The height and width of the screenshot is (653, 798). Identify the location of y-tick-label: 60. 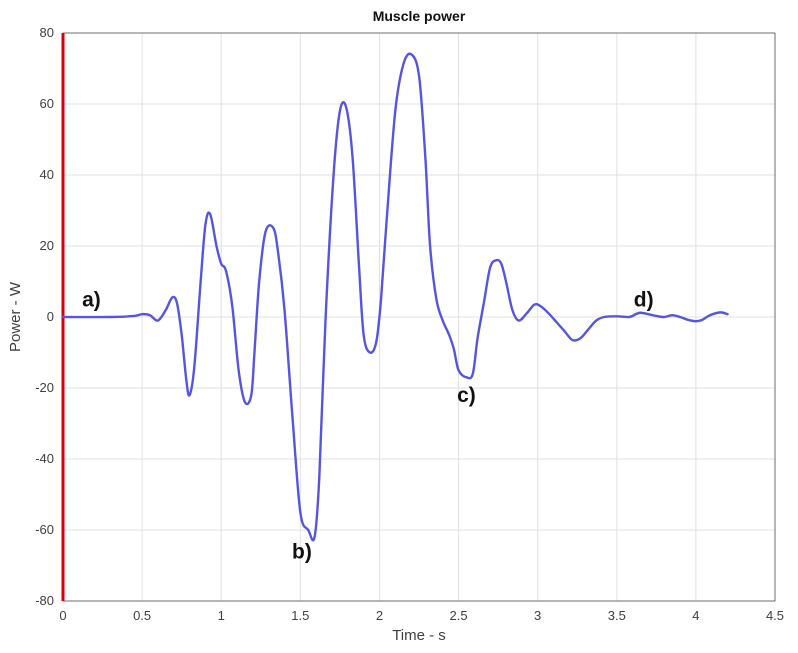
(47, 103).